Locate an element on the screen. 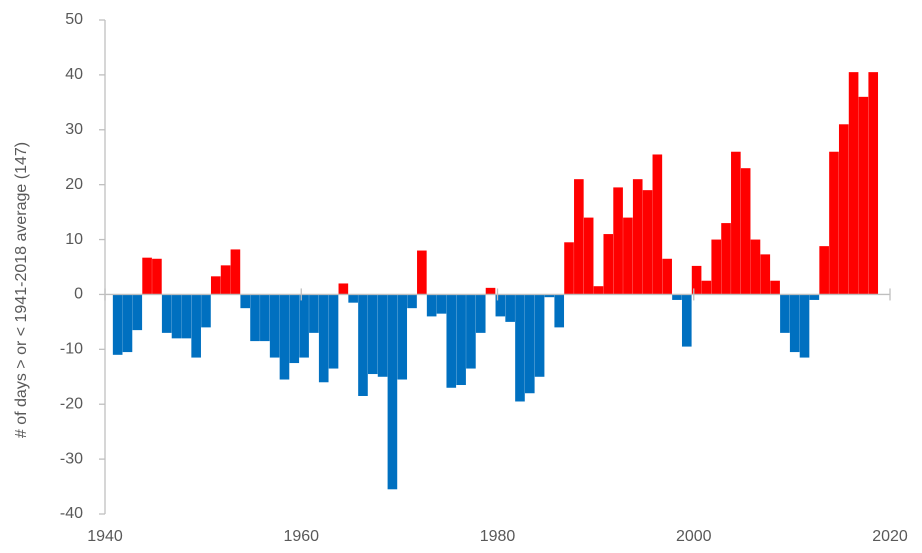  y-tick-label: -10 is located at coordinates (71, 349).